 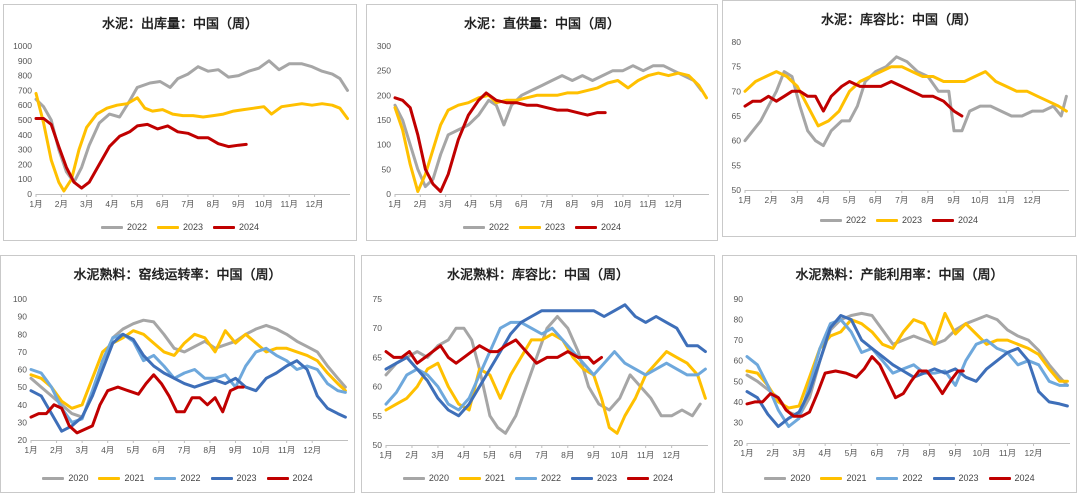 What do you see at coordinates (134, 478) in the screenshot?
I see `legend-label: 2021` at bounding box center [134, 478].